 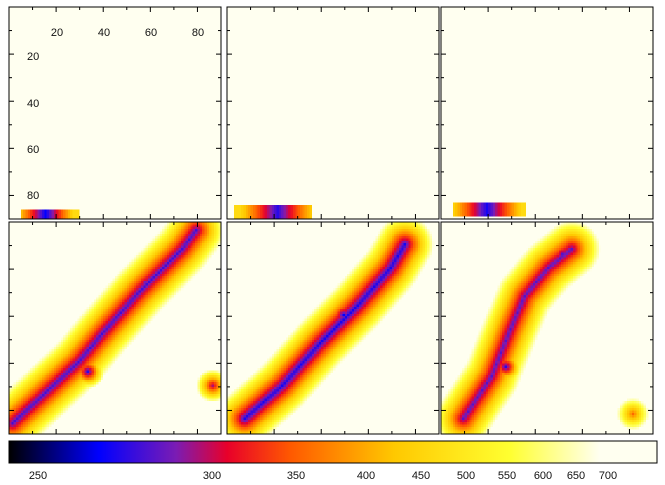 I want to click on colorbar-gradient, so click(x=333, y=452).